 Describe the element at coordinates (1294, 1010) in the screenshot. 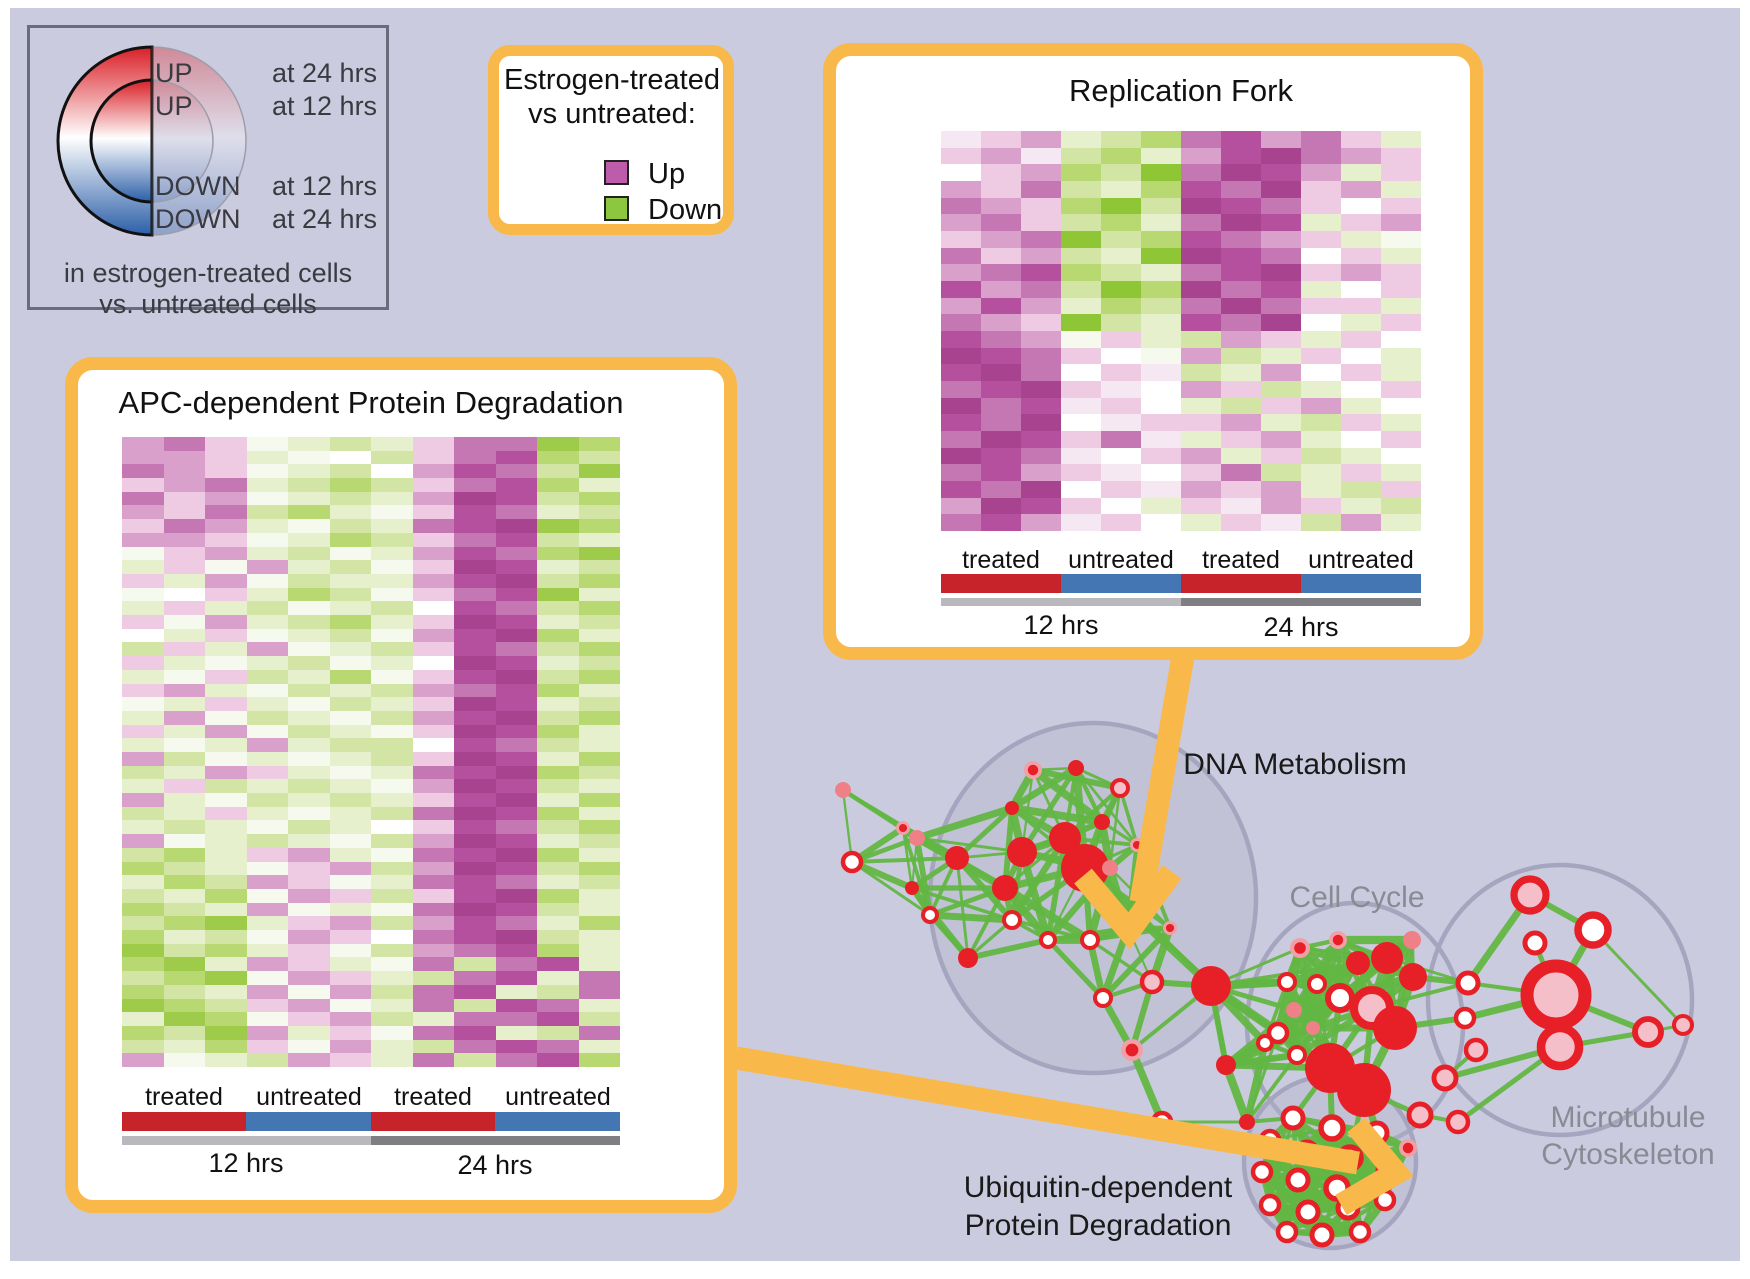

I see `gene-node-pink` at that location.